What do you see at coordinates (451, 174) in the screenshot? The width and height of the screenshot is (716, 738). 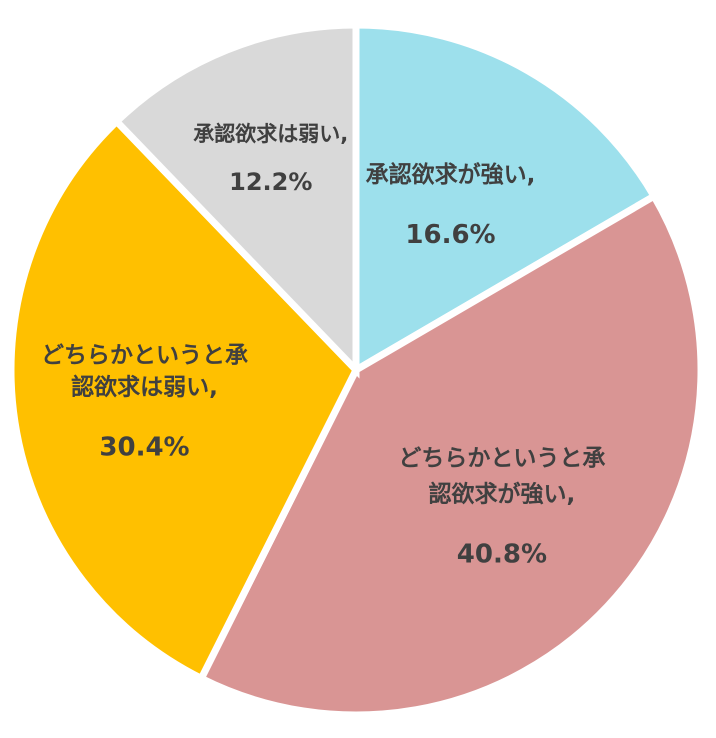 I see `slice-label-1-line-1: 承認欲求が強い,` at bounding box center [451, 174].